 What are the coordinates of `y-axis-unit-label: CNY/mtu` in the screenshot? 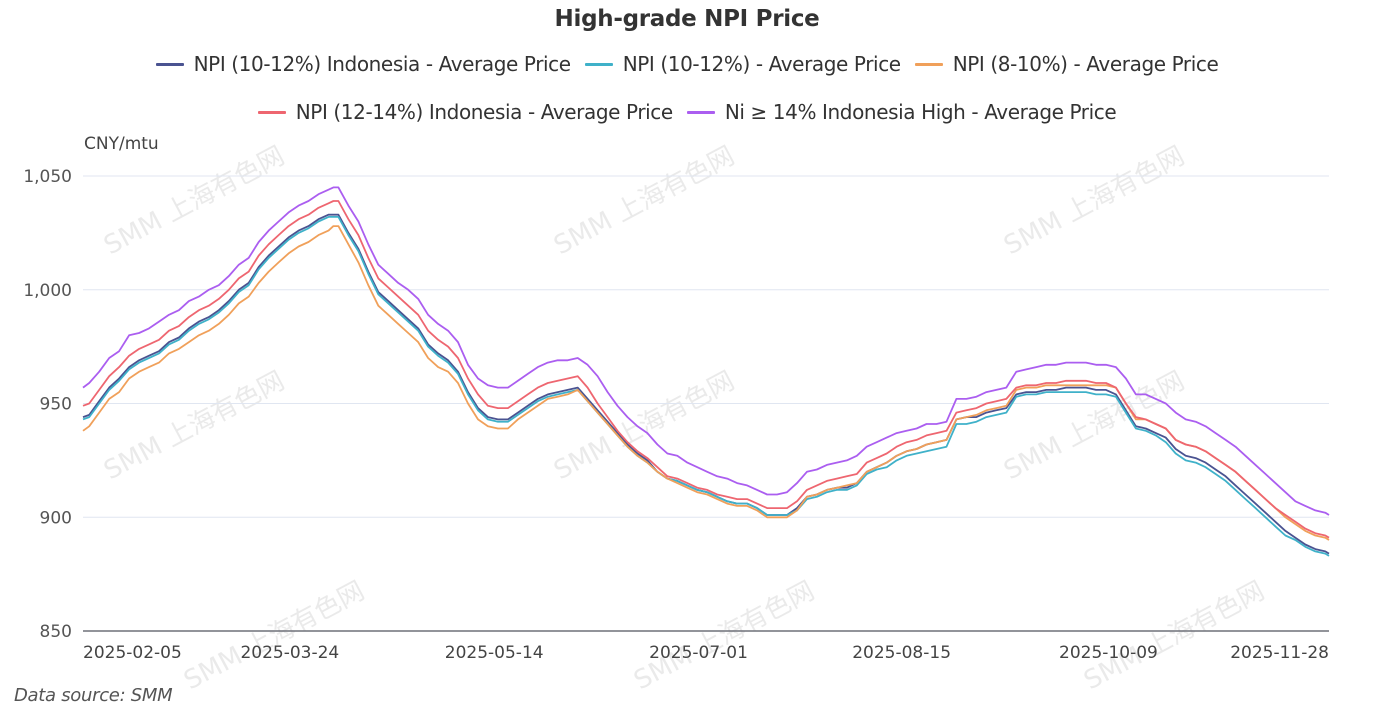 It's located at (121, 144).